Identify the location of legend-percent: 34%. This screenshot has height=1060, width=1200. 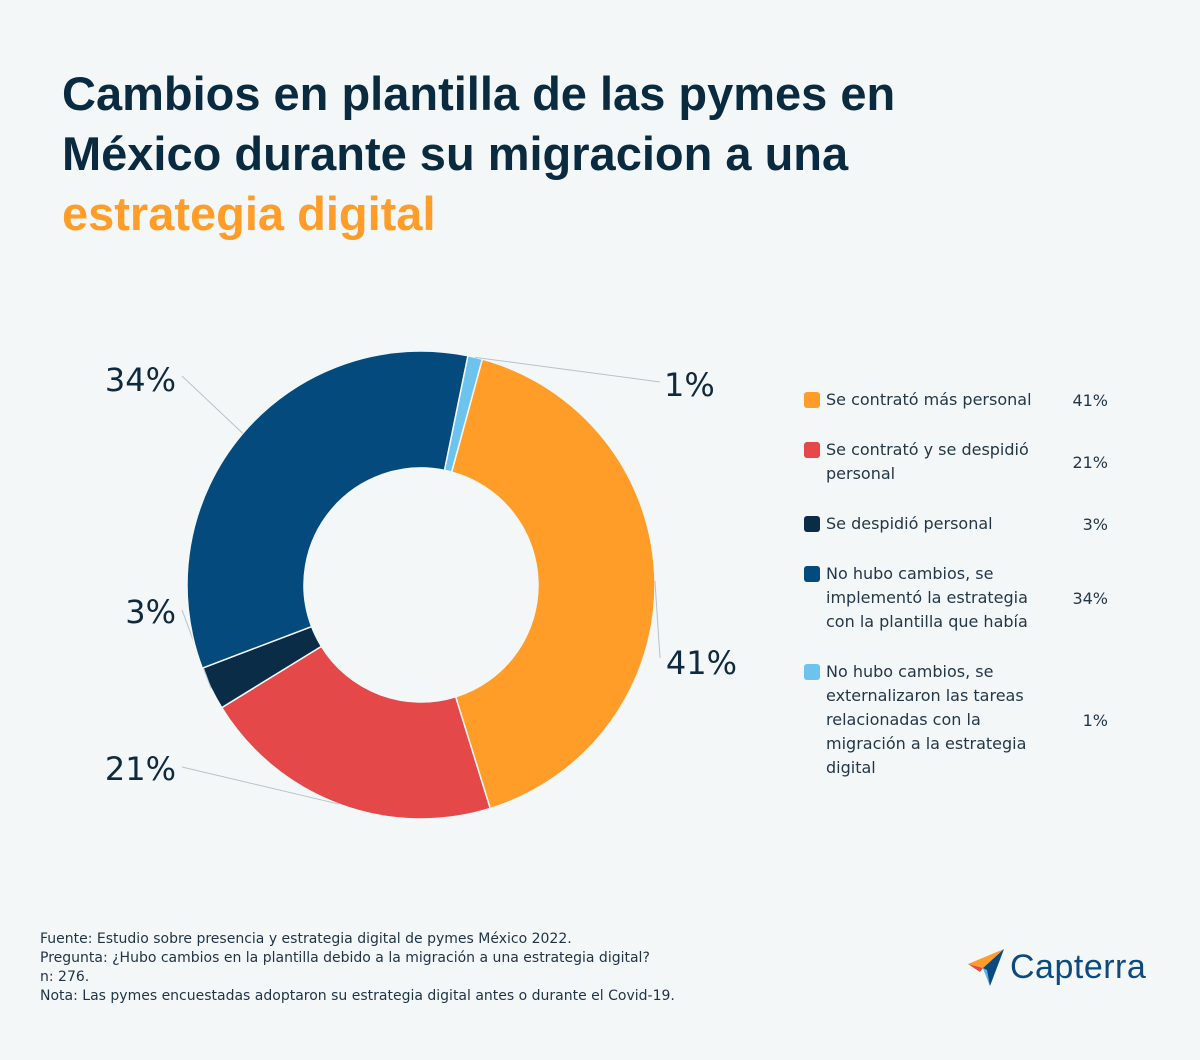
(1090, 598).